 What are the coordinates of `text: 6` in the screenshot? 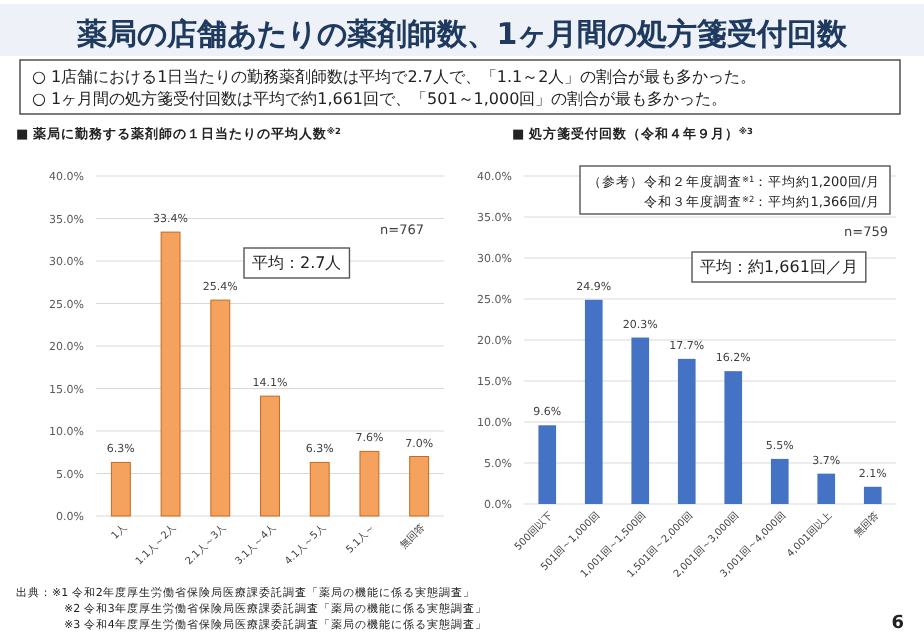 It's located at (897, 624).